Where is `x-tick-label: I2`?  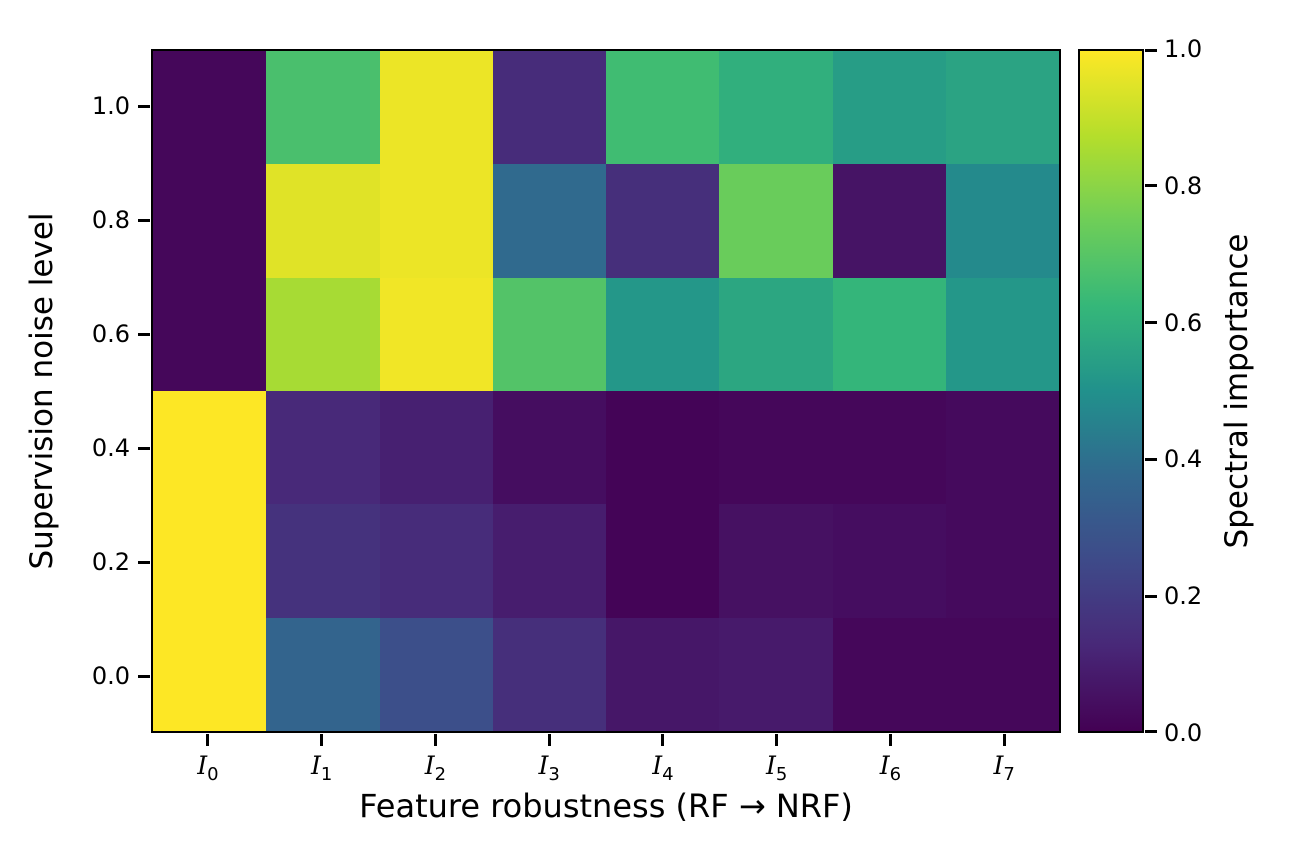 x-tick-label: I2 is located at coordinates (435, 768).